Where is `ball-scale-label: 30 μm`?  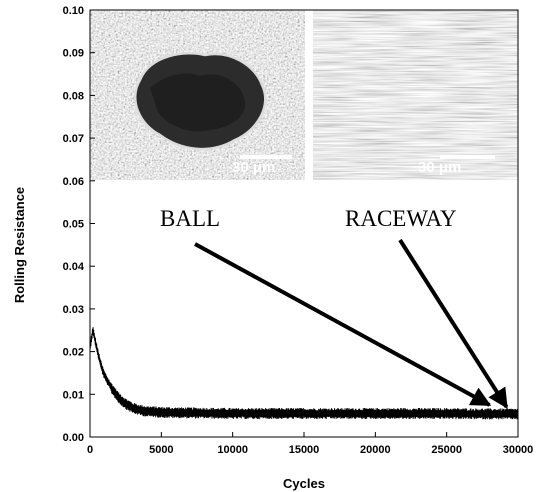
ball-scale-label: 30 μm is located at coordinates (253, 167).